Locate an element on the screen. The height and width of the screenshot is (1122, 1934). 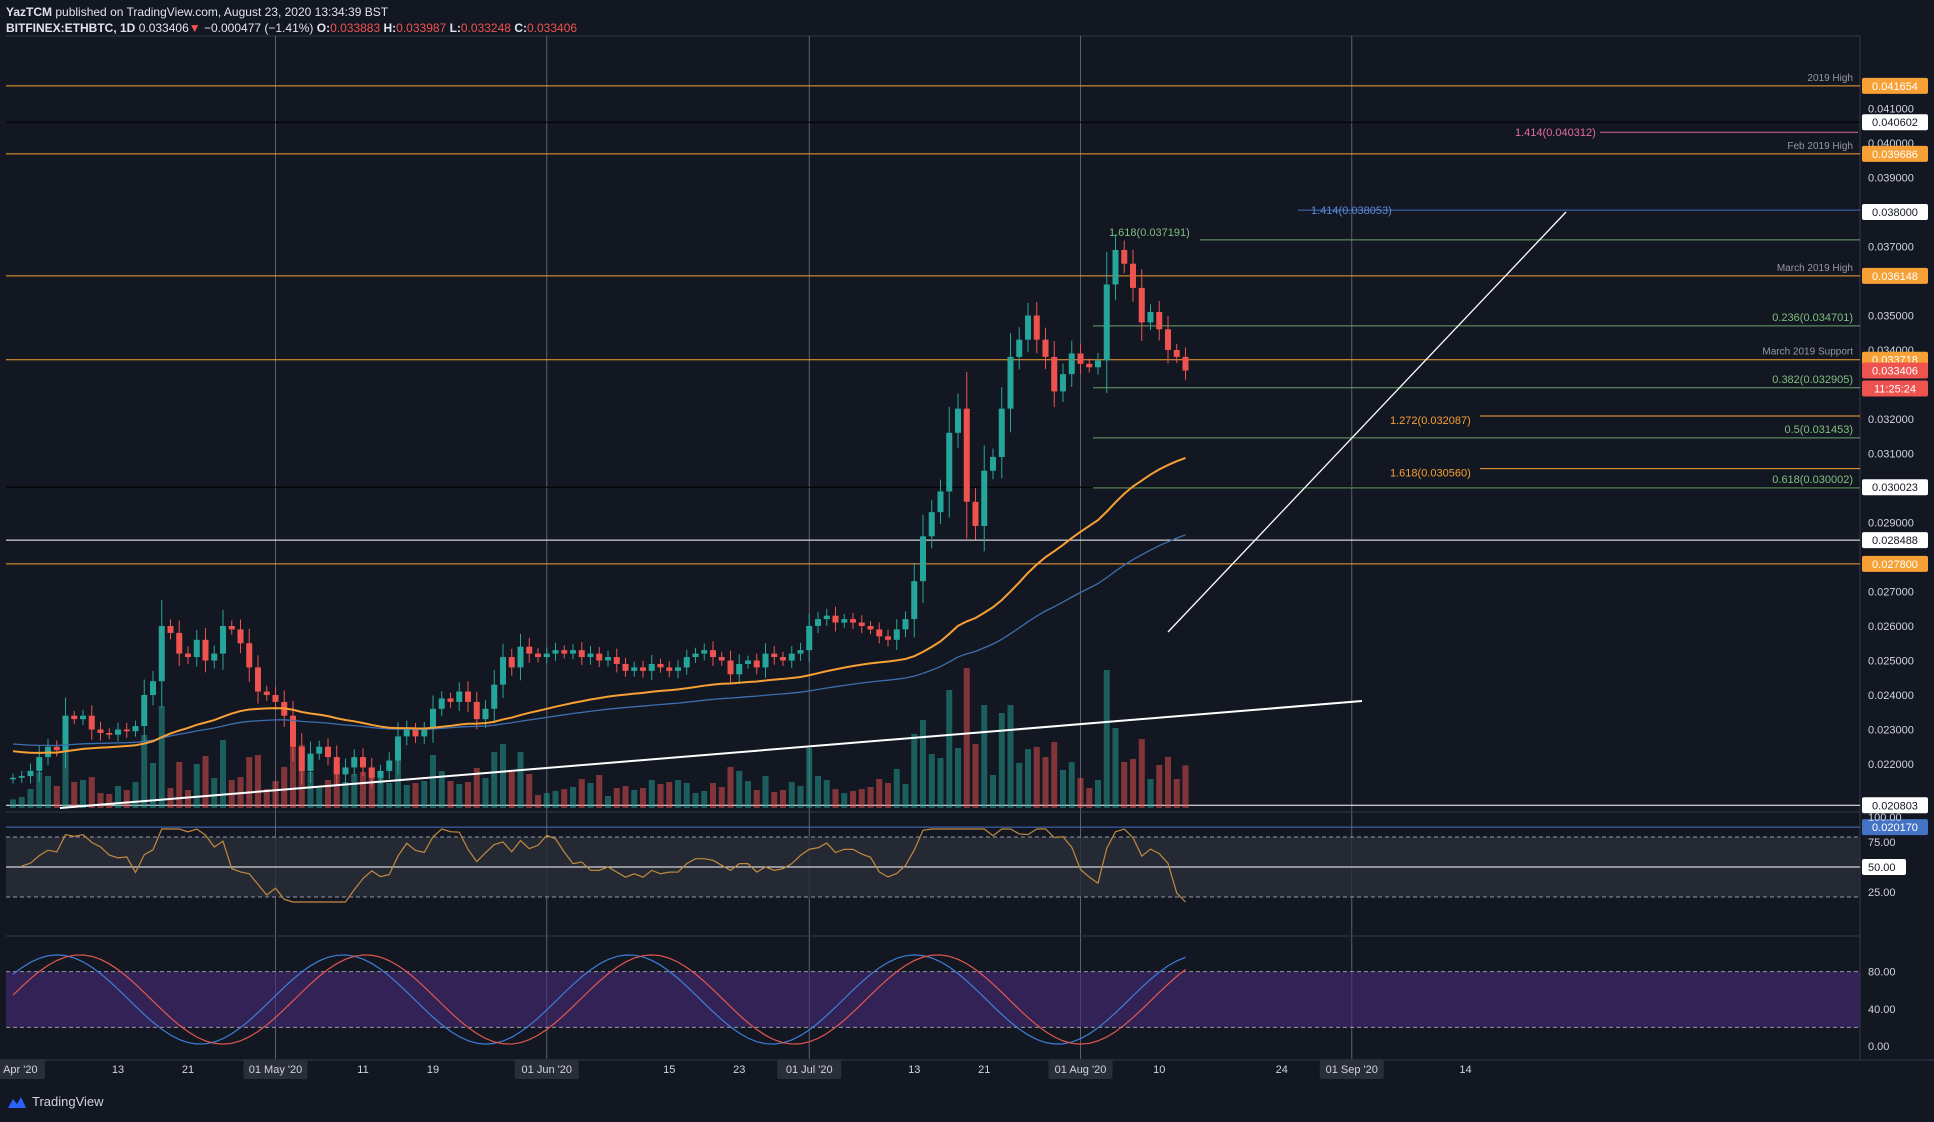
stoch-level: 0.00 is located at coordinates (1878, 1047).